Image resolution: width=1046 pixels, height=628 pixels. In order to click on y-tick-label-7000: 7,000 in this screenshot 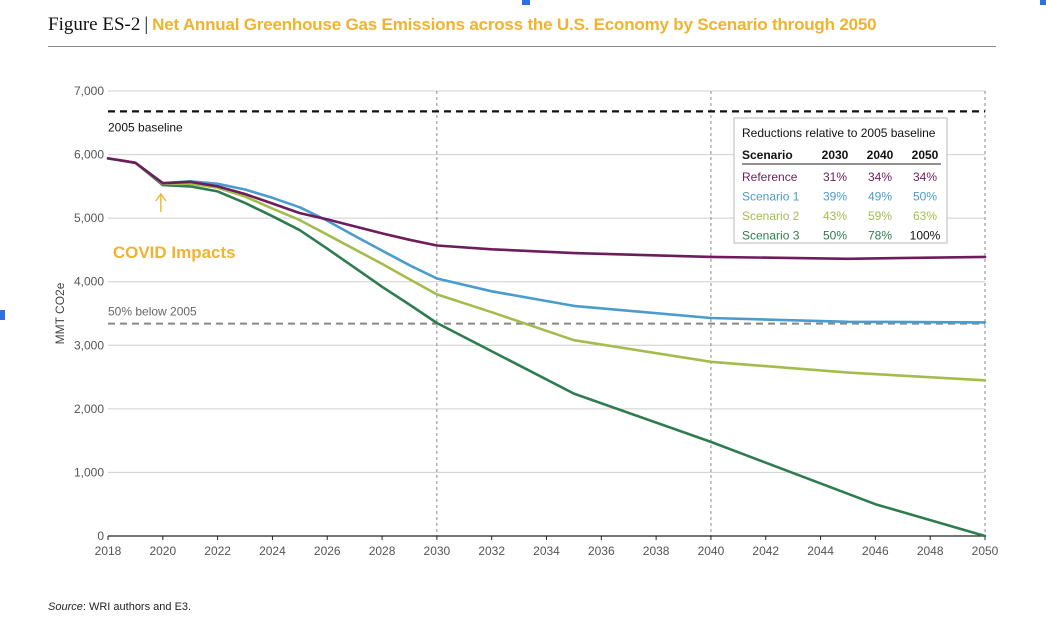, I will do `click(89, 91)`.